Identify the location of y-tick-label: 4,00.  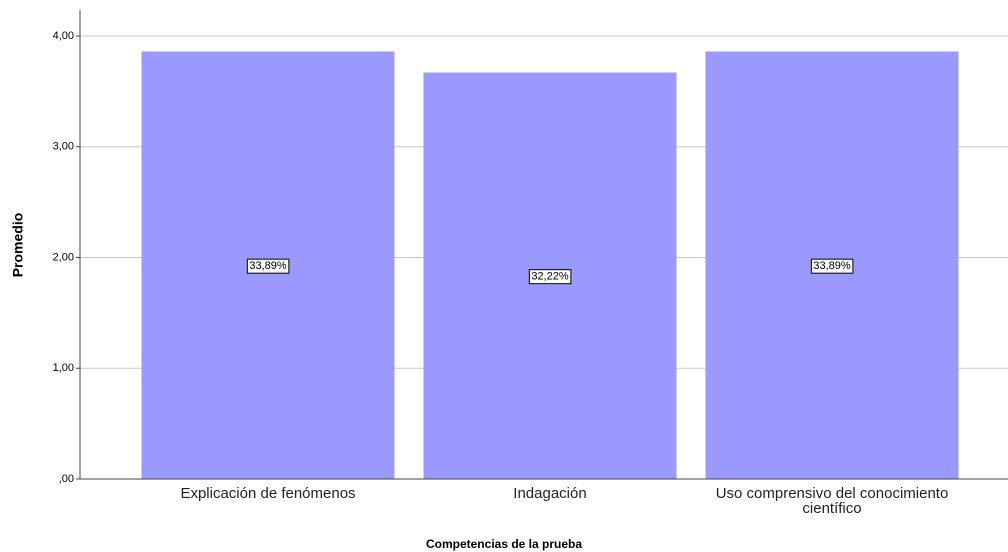
(63, 36).